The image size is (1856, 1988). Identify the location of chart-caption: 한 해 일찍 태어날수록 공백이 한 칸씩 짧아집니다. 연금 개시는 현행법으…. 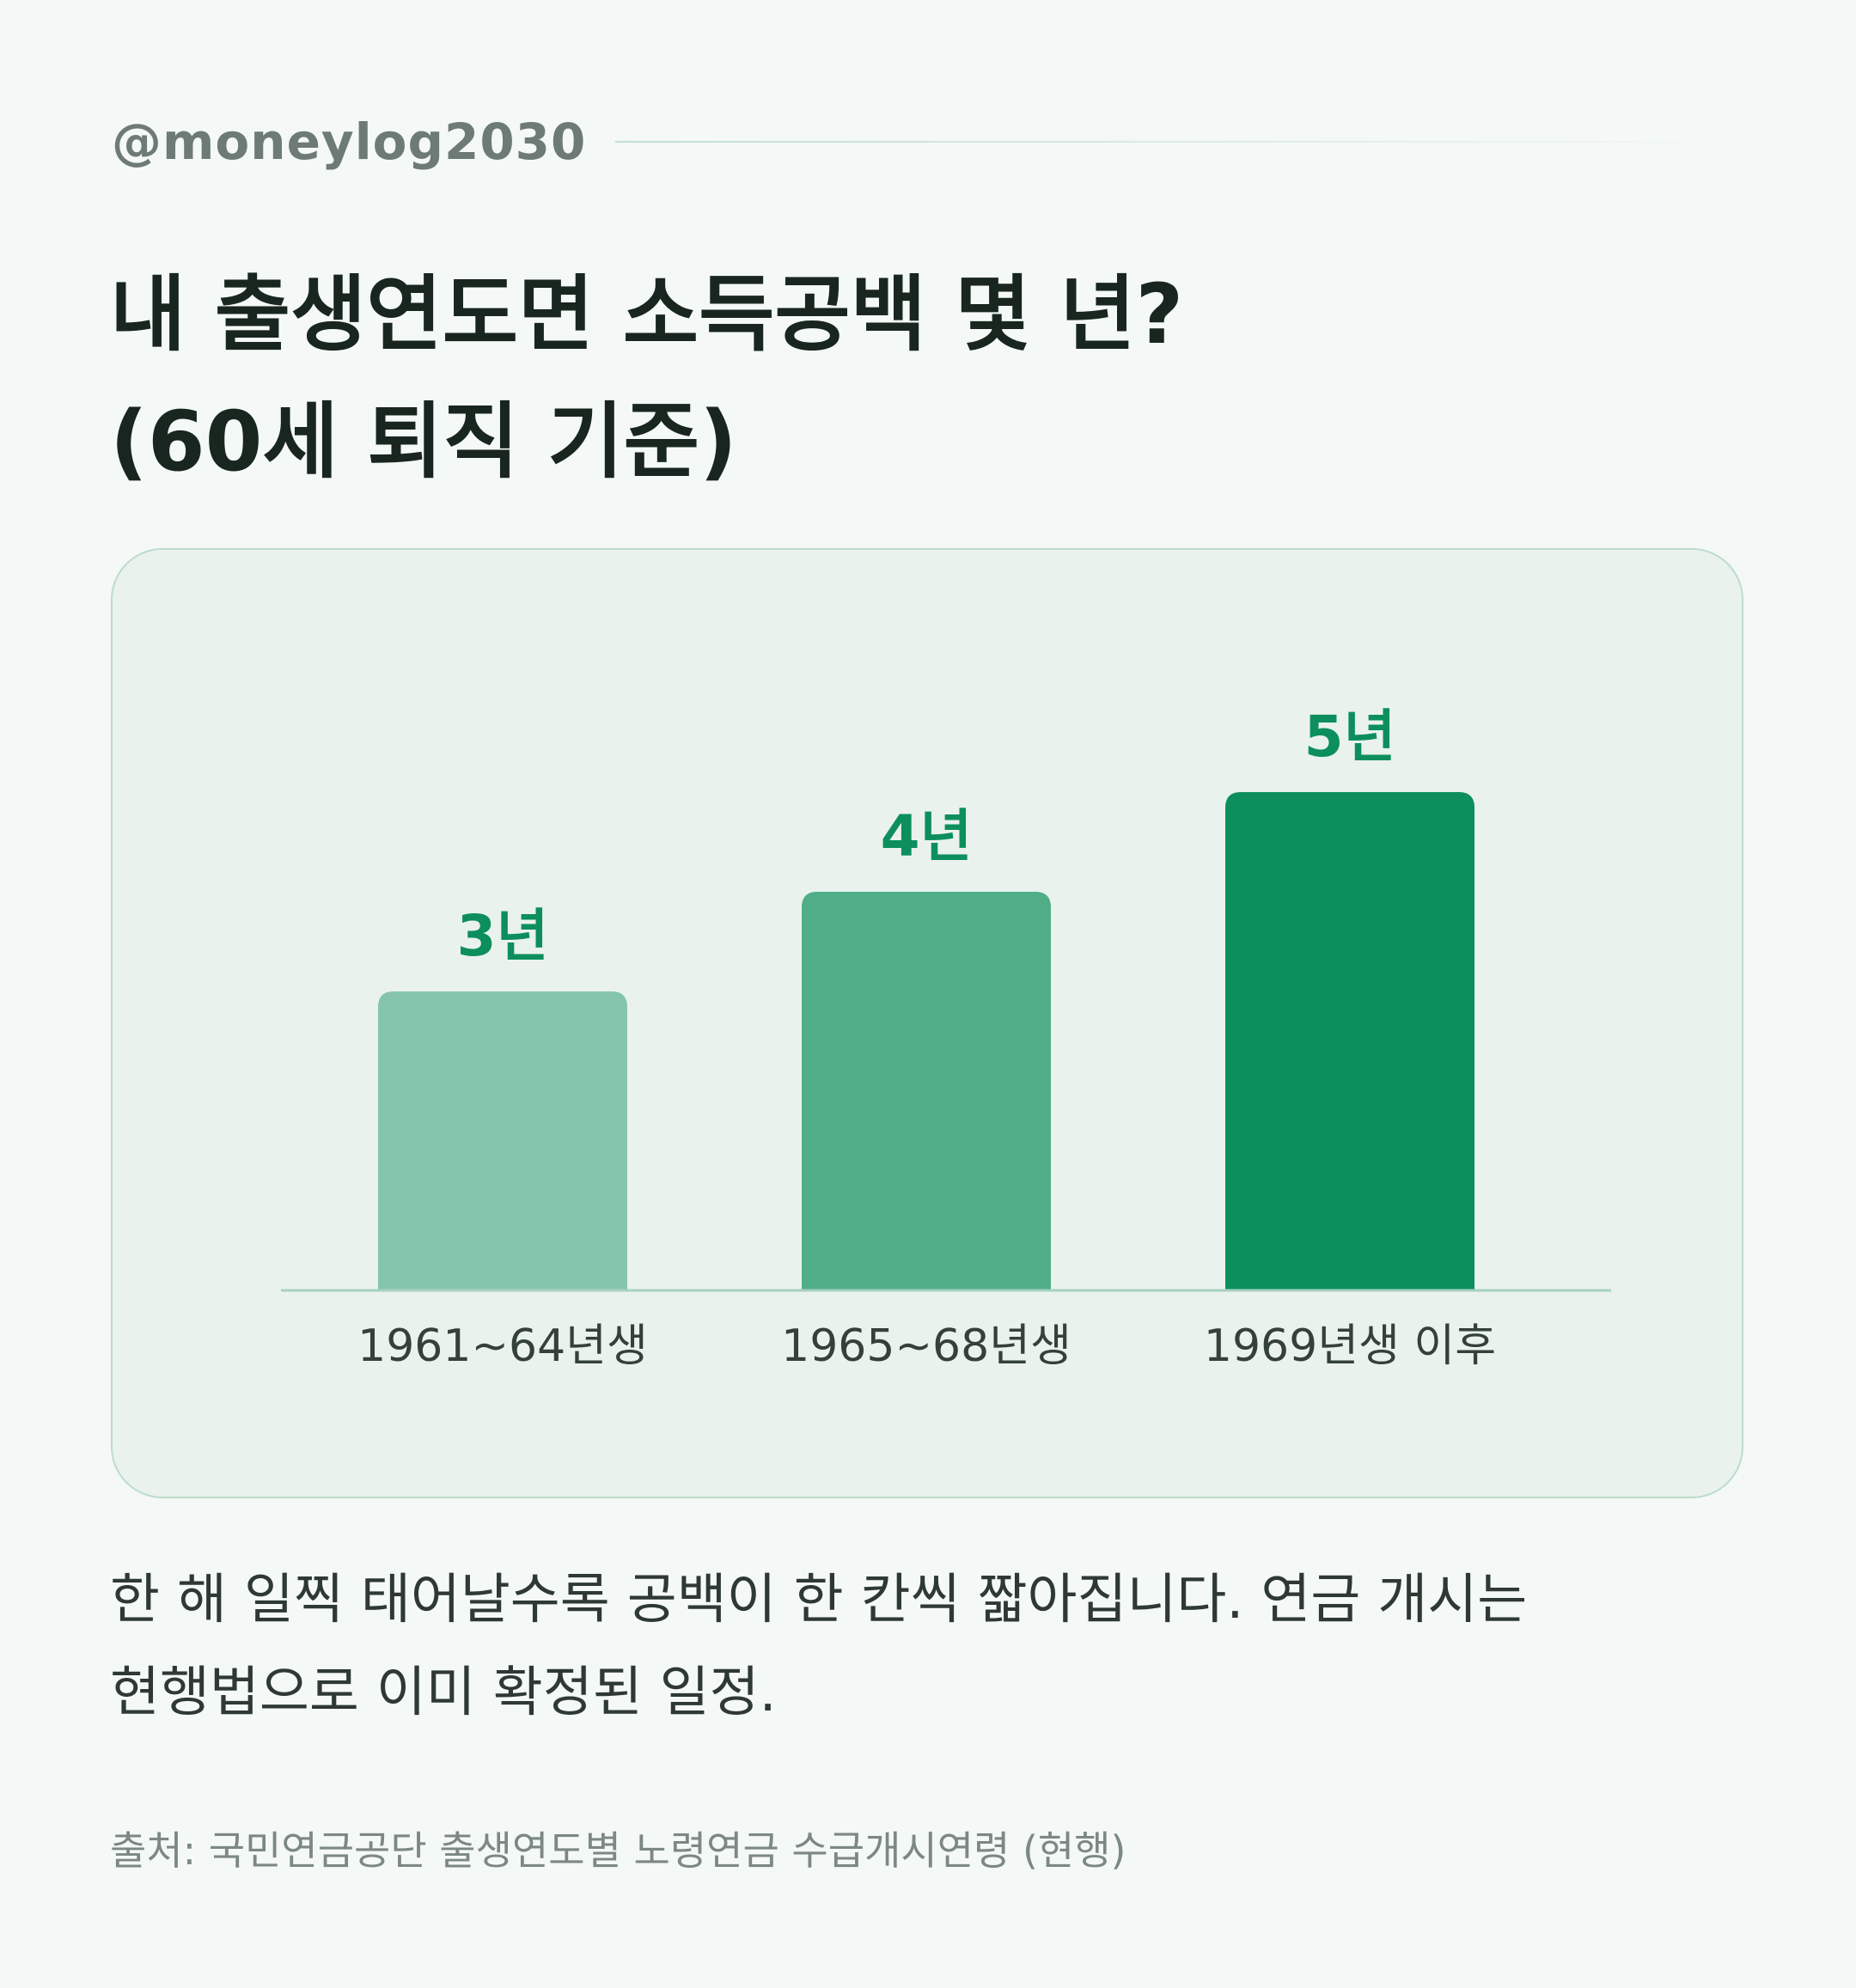
(926, 1646).